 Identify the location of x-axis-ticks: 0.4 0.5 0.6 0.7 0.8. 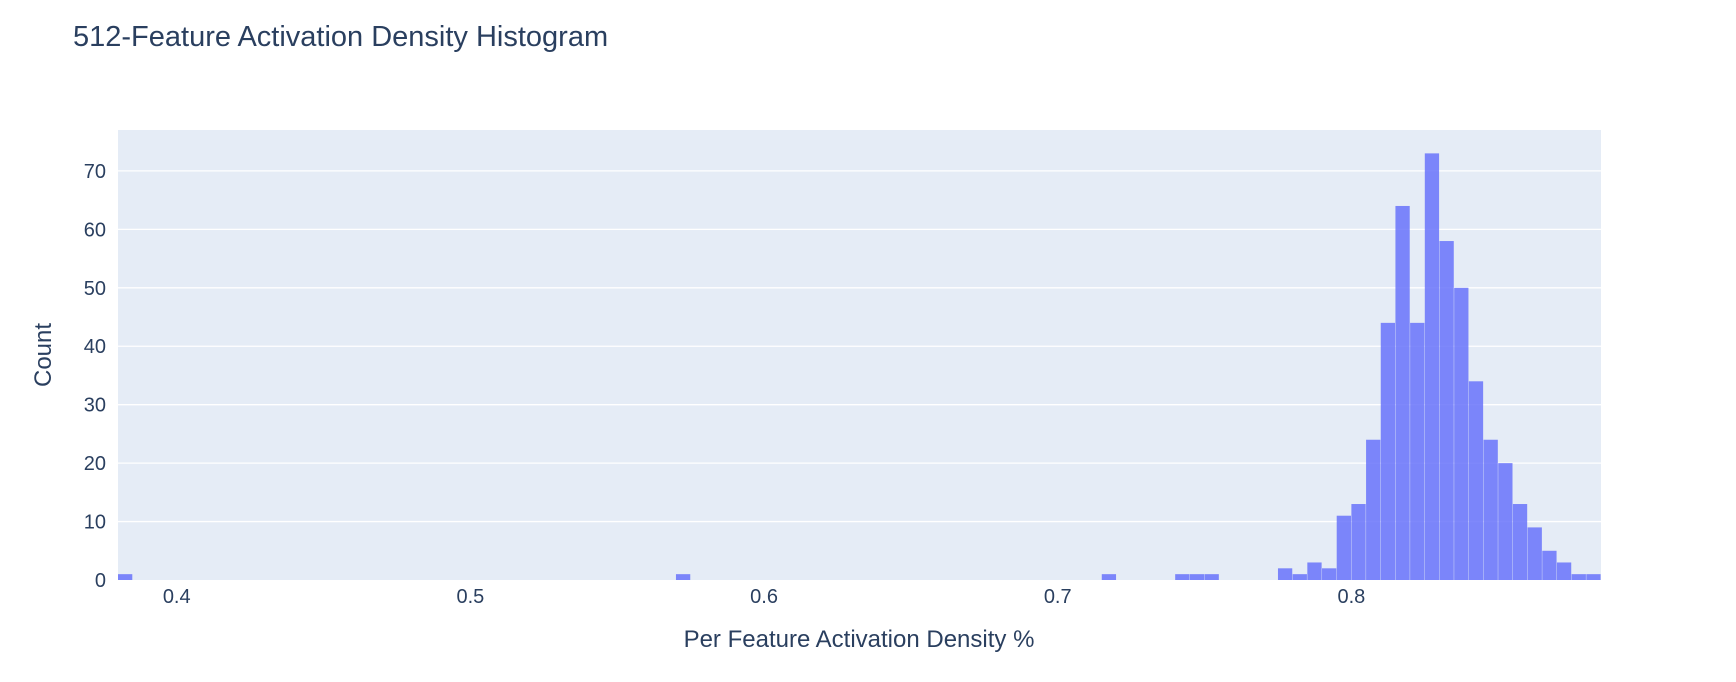
(764, 597).